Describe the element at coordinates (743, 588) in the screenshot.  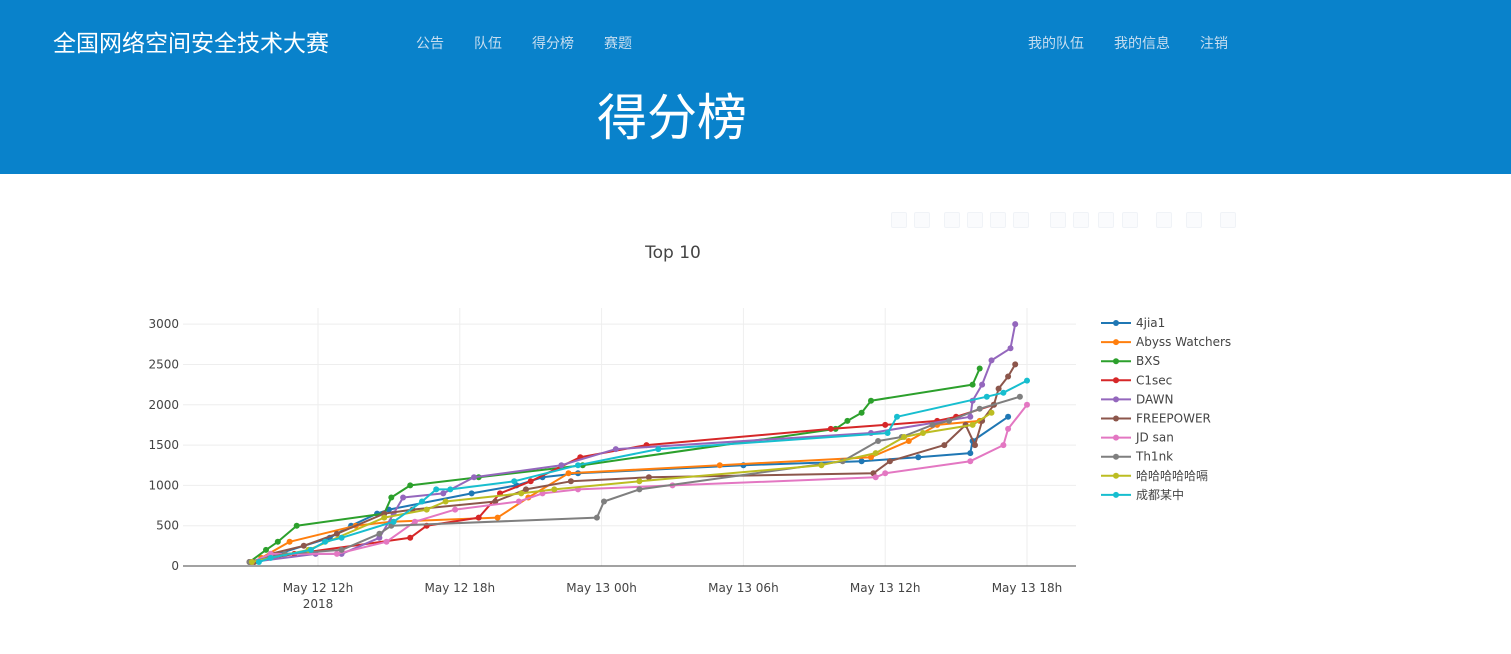
I see `x-tick-label: May 13 06h` at that location.